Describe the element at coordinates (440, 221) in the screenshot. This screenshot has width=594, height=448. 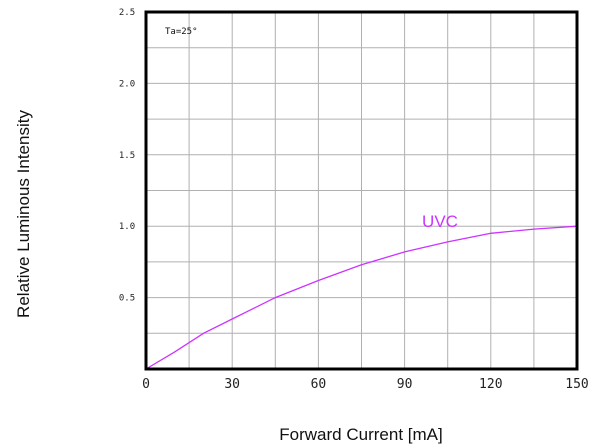
I see `series-label: UVC` at that location.